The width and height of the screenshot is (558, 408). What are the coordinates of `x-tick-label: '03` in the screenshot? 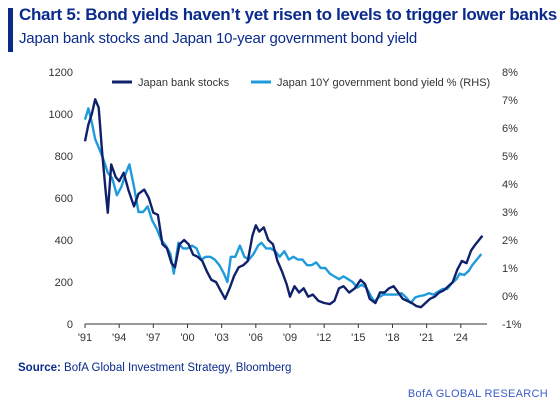 It's located at (221, 338).